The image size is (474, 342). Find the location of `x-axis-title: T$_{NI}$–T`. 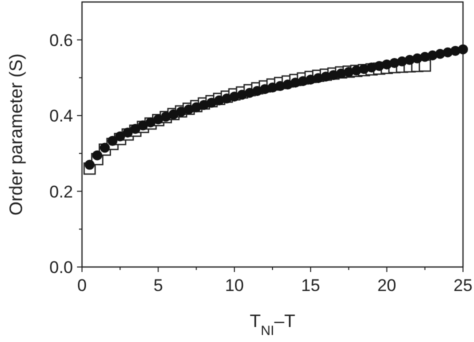

x-axis-title: T$_{NI}$–T is located at coordinates (273, 324).